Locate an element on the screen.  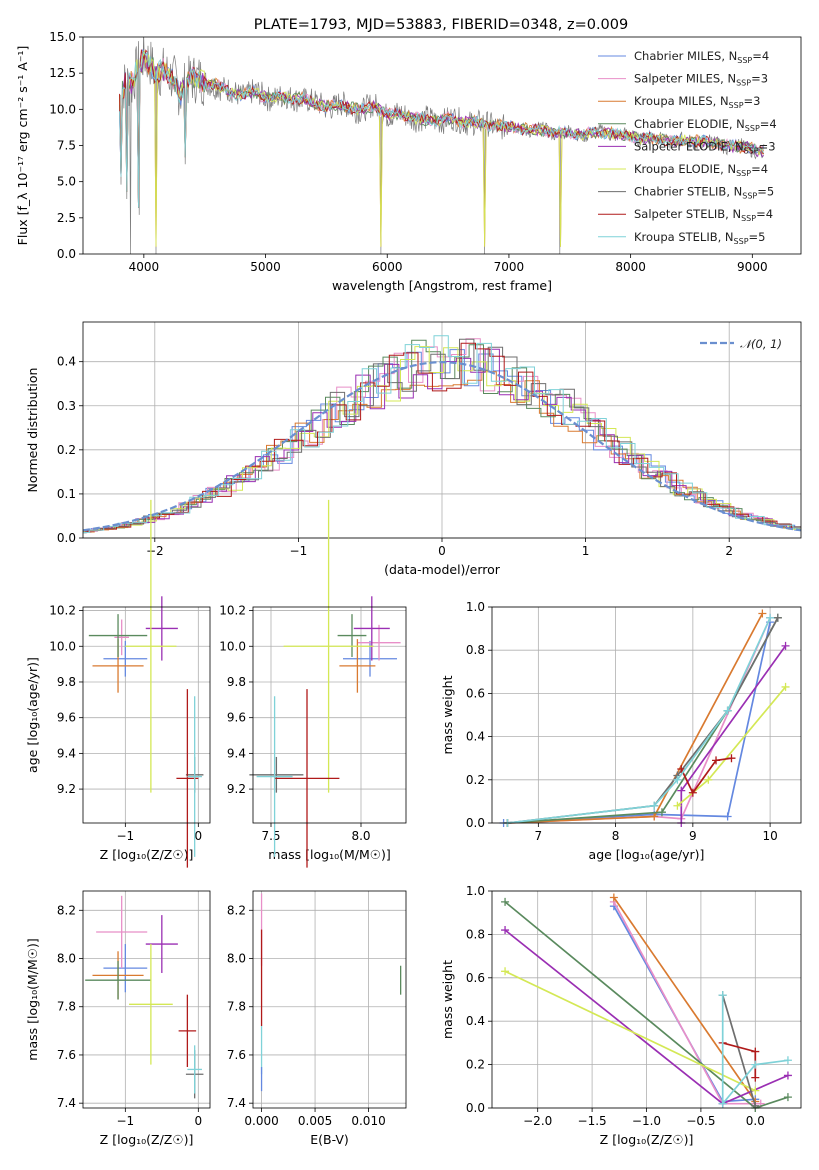
mass_vs_z-frame is located at coordinates (146, 999).